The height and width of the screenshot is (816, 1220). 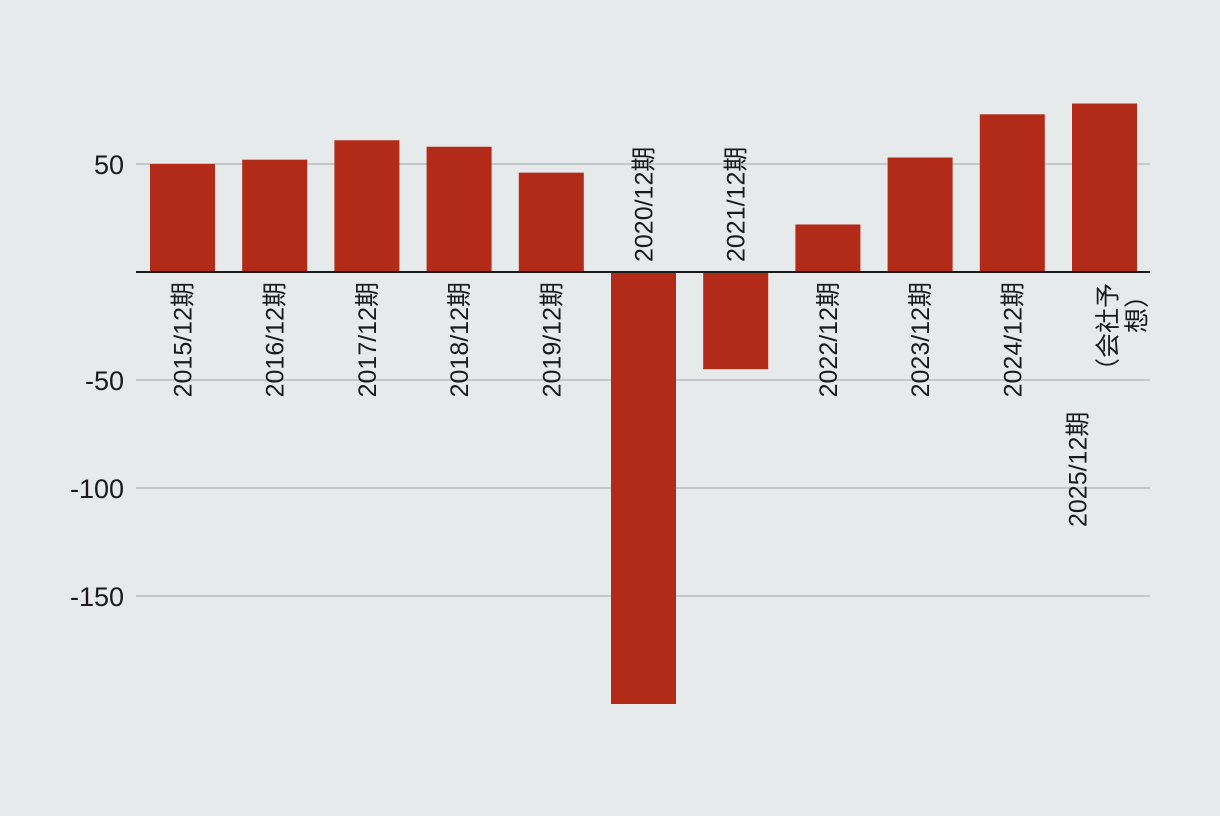 What do you see at coordinates (460, 339) in the screenshot?
I see `category-label: 2018/12期` at bounding box center [460, 339].